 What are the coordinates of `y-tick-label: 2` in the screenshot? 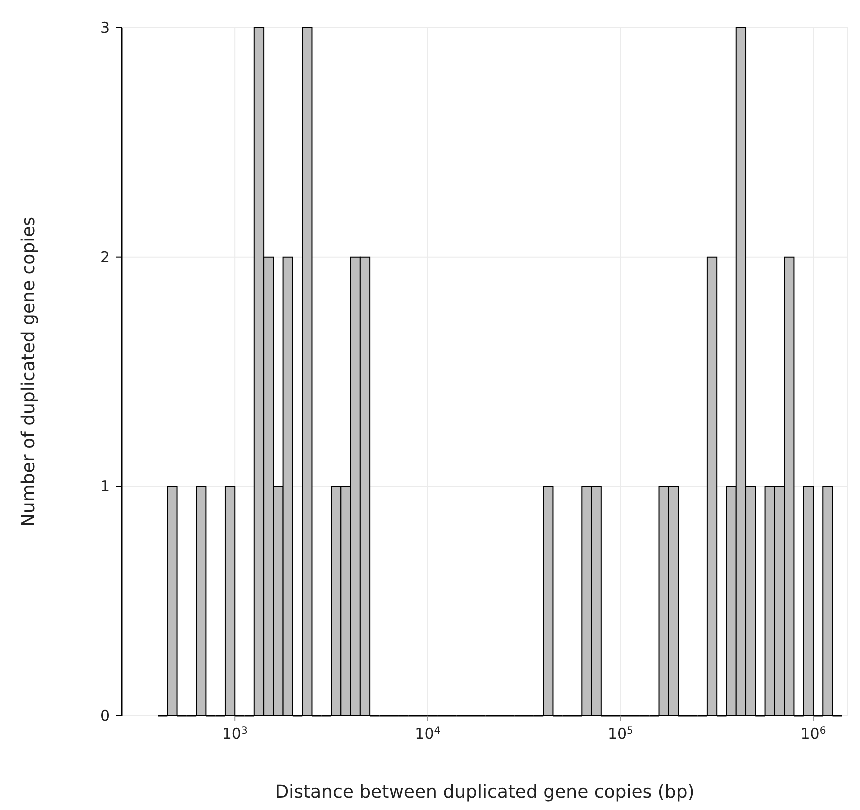 It's located at (105, 257).